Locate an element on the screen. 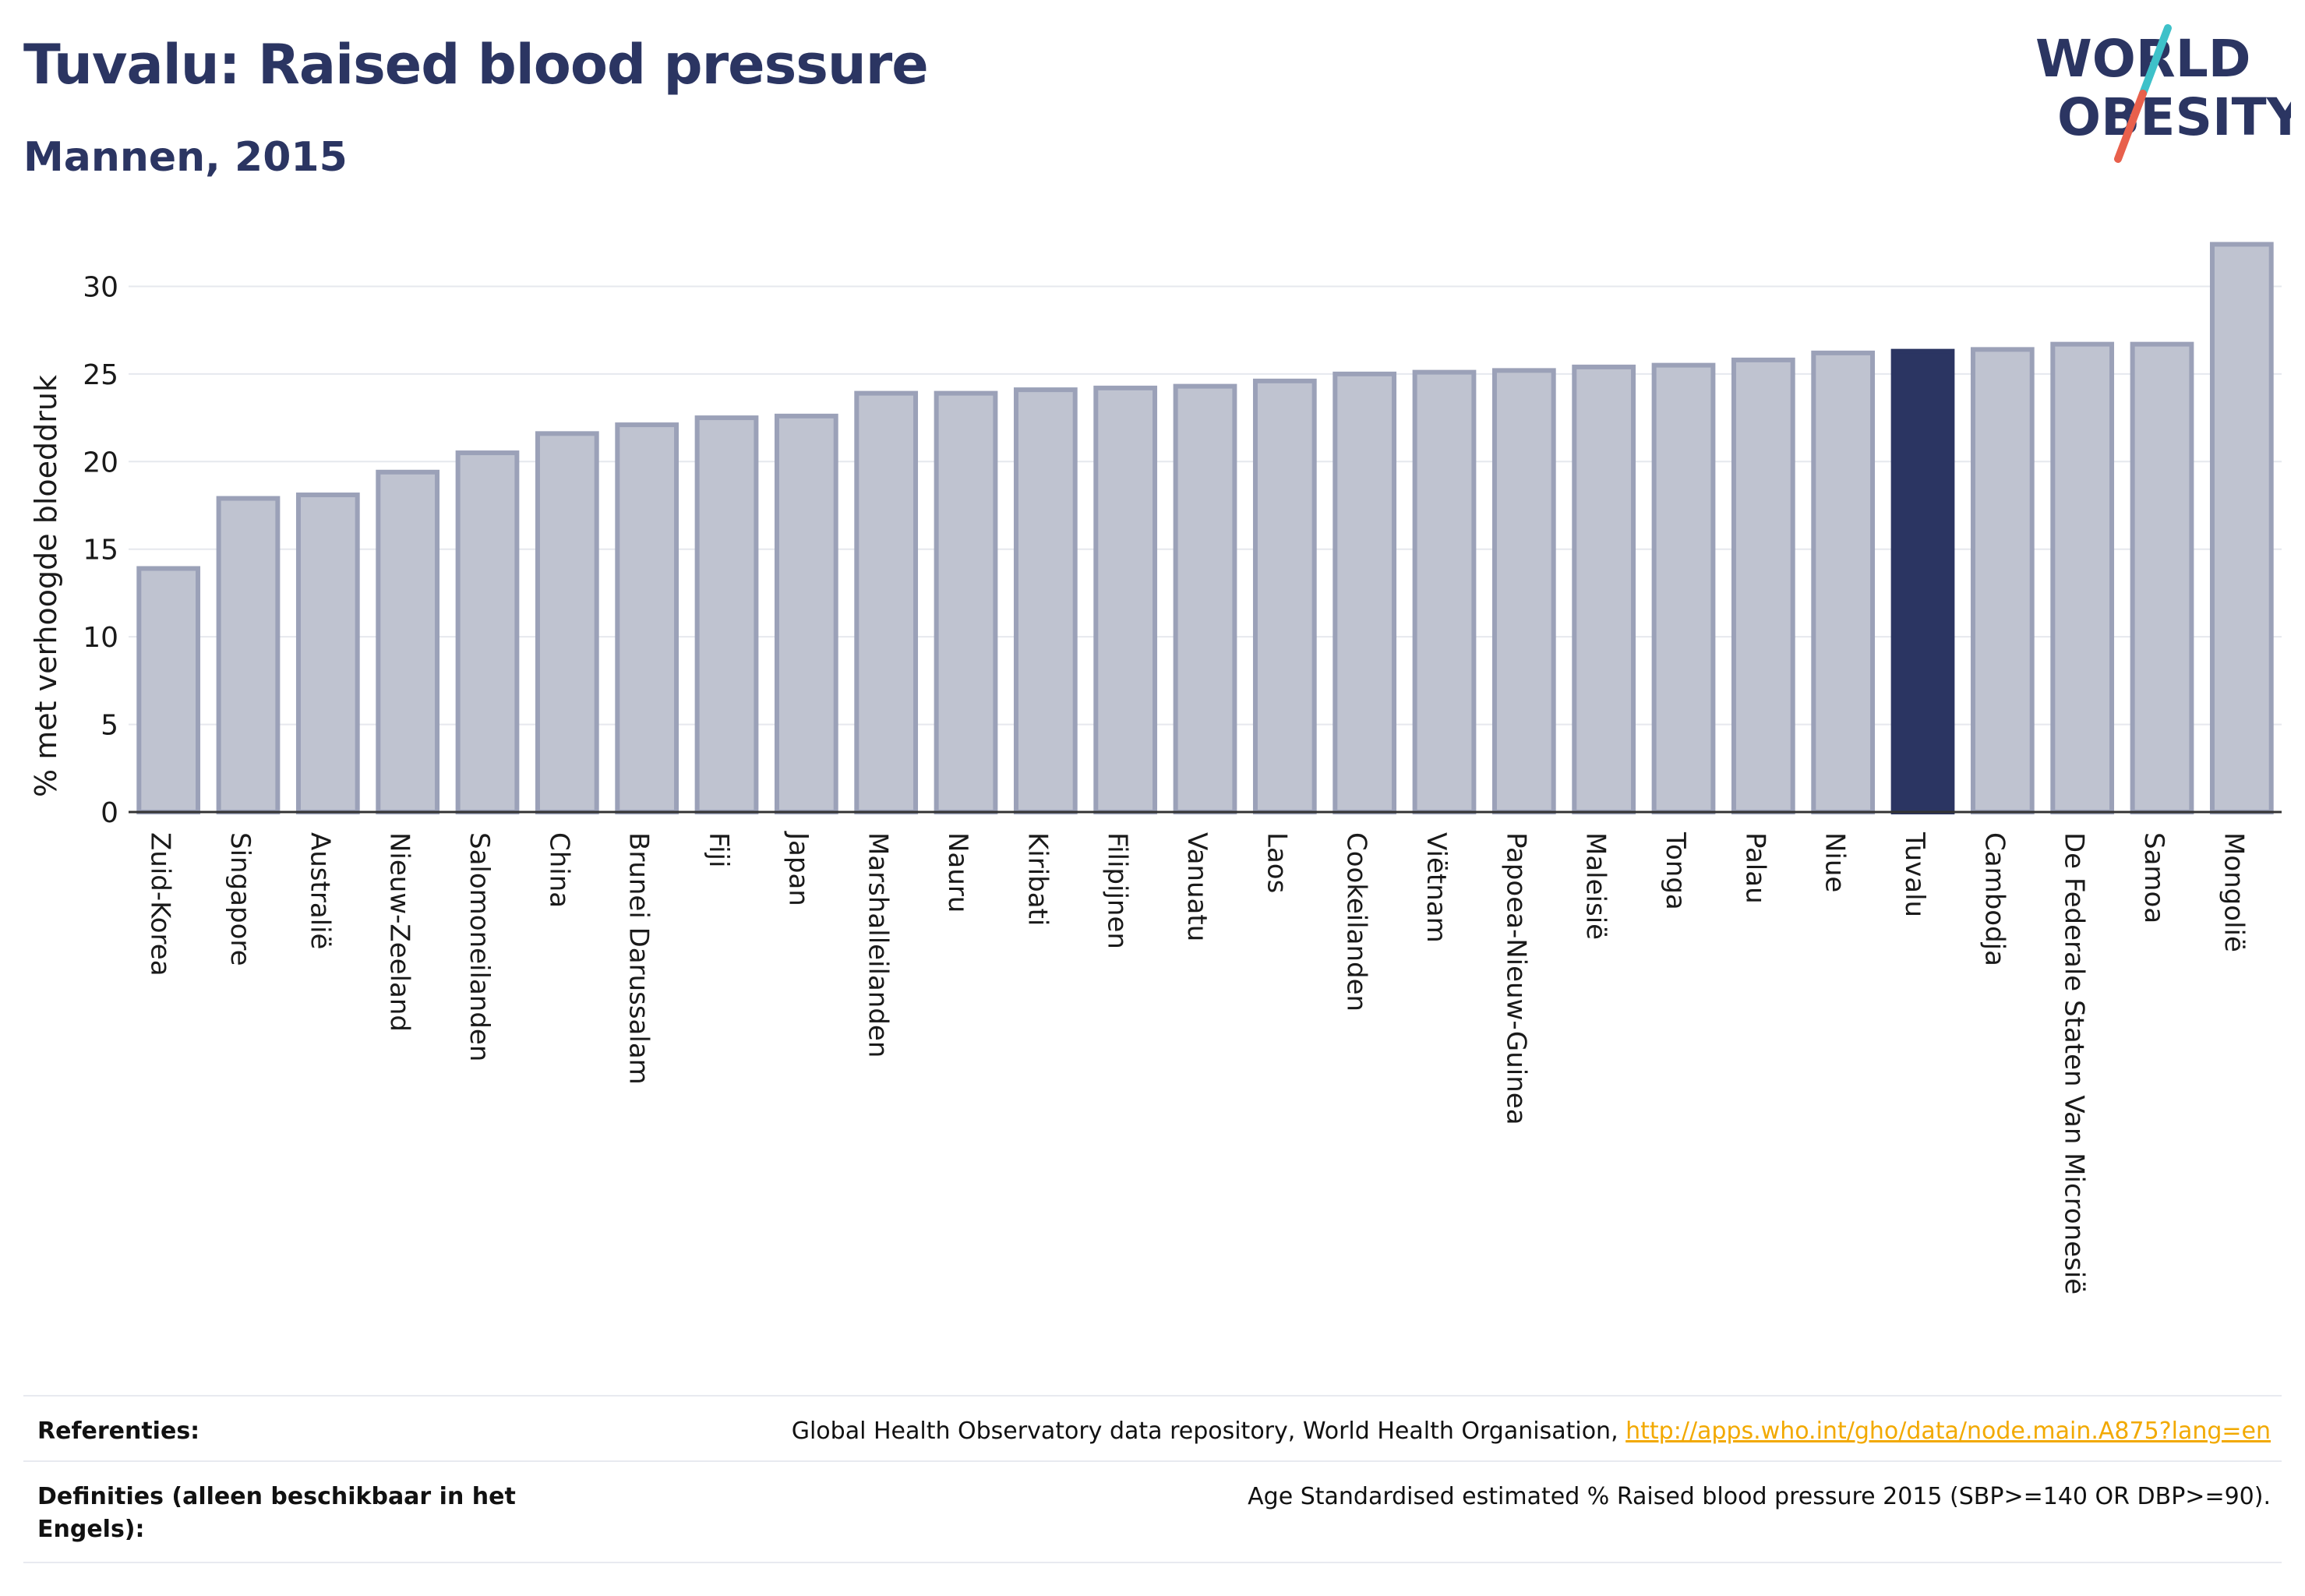  bar-tonga is located at coordinates (1683, 588).